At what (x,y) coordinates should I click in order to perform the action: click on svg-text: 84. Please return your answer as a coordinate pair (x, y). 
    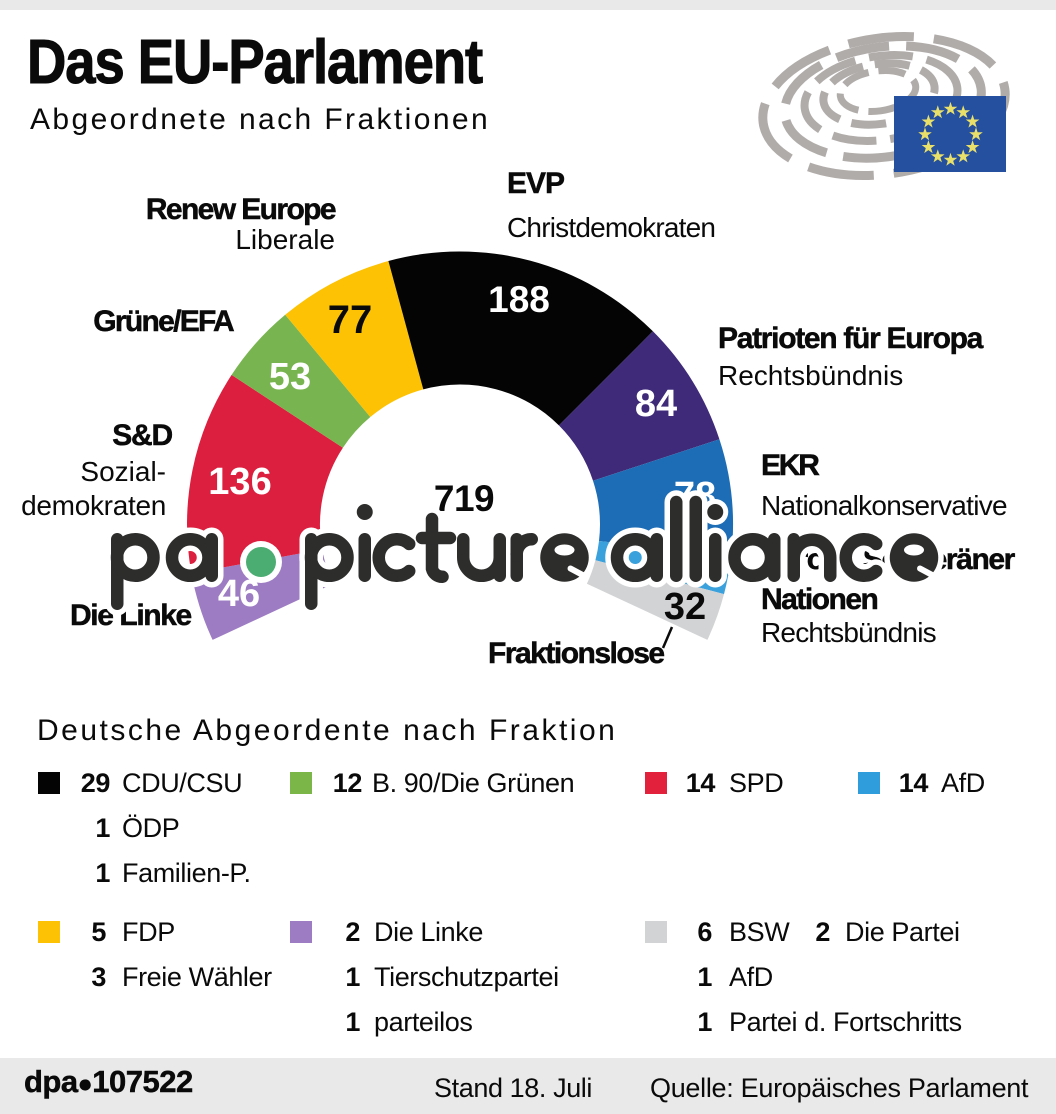
    Looking at the image, I should click on (656, 404).